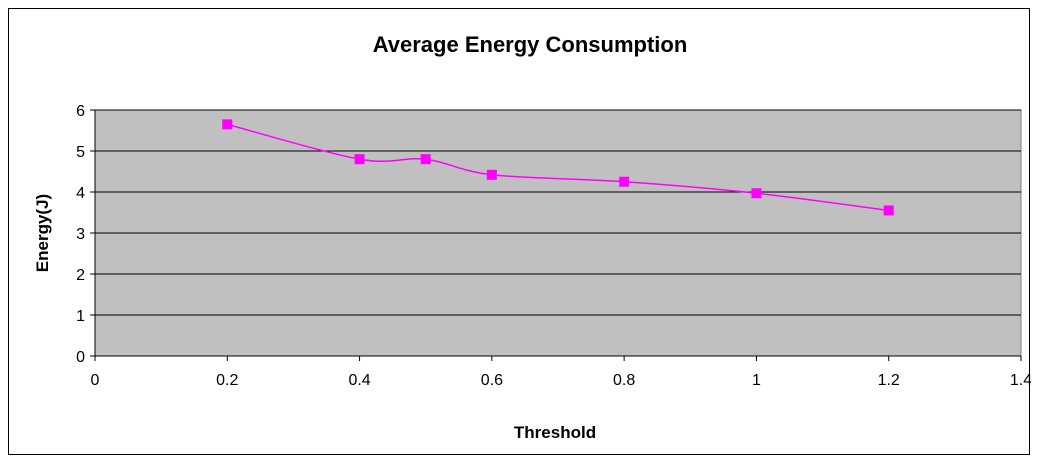 This screenshot has width=1040, height=465. What do you see at coordinates (80, 316) in the screenshot?
I see `y-tick-label: 1` at bounding box center [80, 316].